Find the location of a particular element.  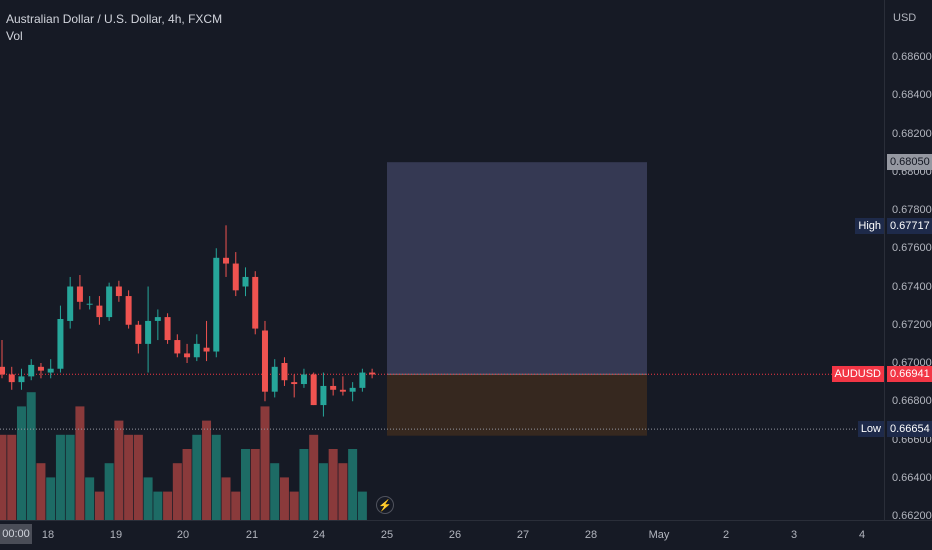

price-tick-label: 0.67800 is located at coordinates (912, 210).